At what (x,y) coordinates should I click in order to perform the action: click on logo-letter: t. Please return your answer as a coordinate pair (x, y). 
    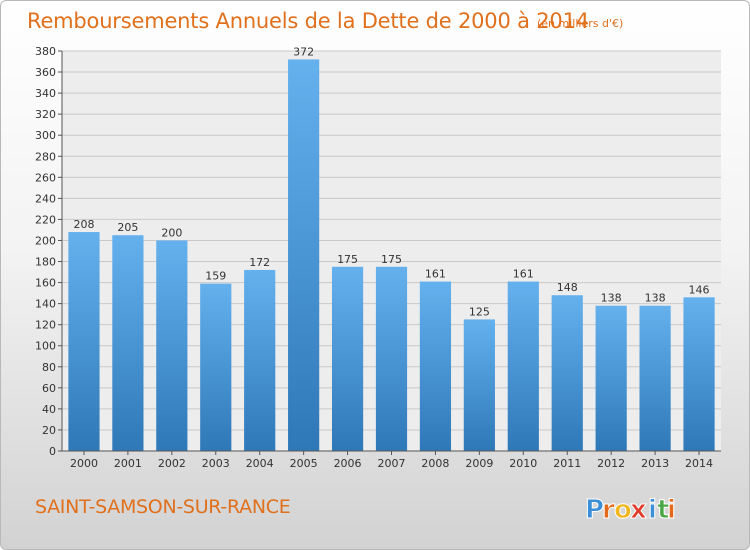
    Looking at the image, I should click on (663, 510).